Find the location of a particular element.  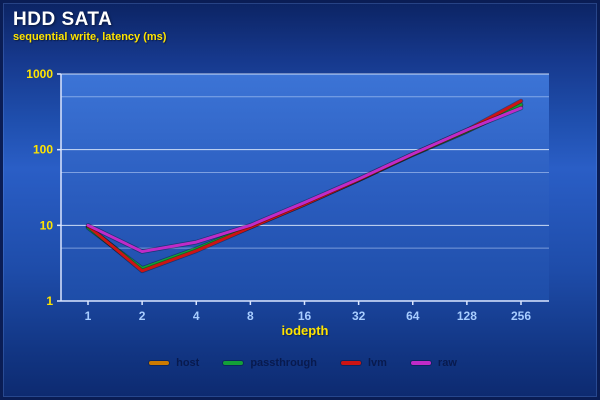

legend-label-raw: raw is located at coordinates (447, 363).